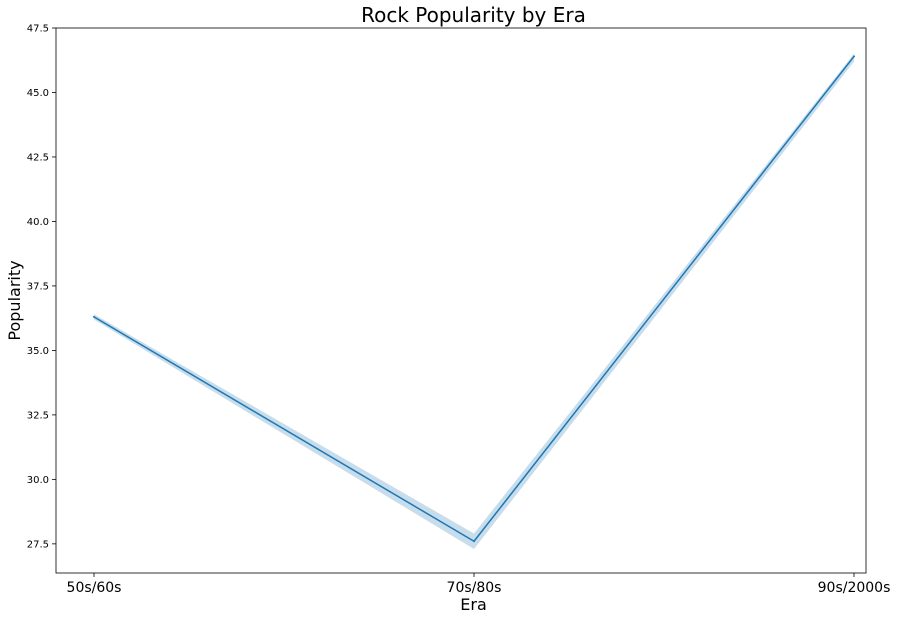  Describe the element at coordinates (38, 222) in the screenshot. I see `y-tick-label: 40.0` at that location.